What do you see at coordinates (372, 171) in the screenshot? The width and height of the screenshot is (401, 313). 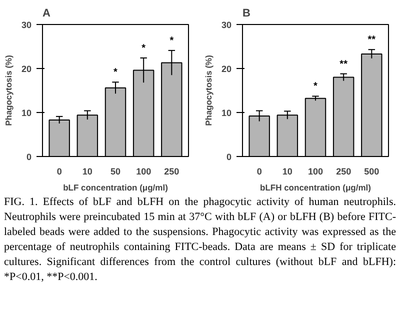 I see `x-tick-label: 500` at bounding box center [372, 171].